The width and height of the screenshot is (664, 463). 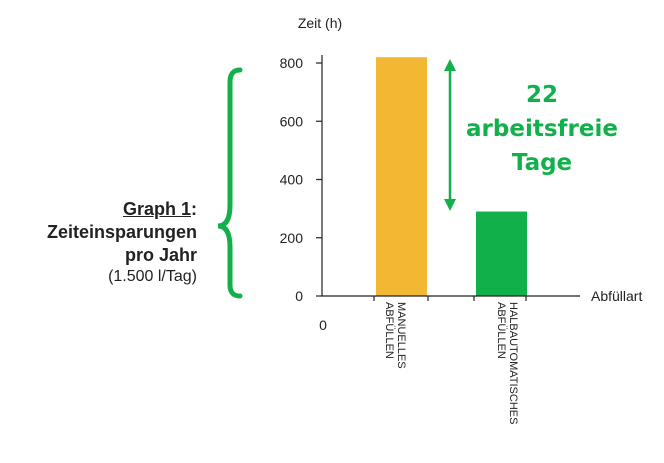 What do you see at coordinates (292, 121) in the screenshot?
I see `y-tick-label: 600` at bounding box center [292, 121].